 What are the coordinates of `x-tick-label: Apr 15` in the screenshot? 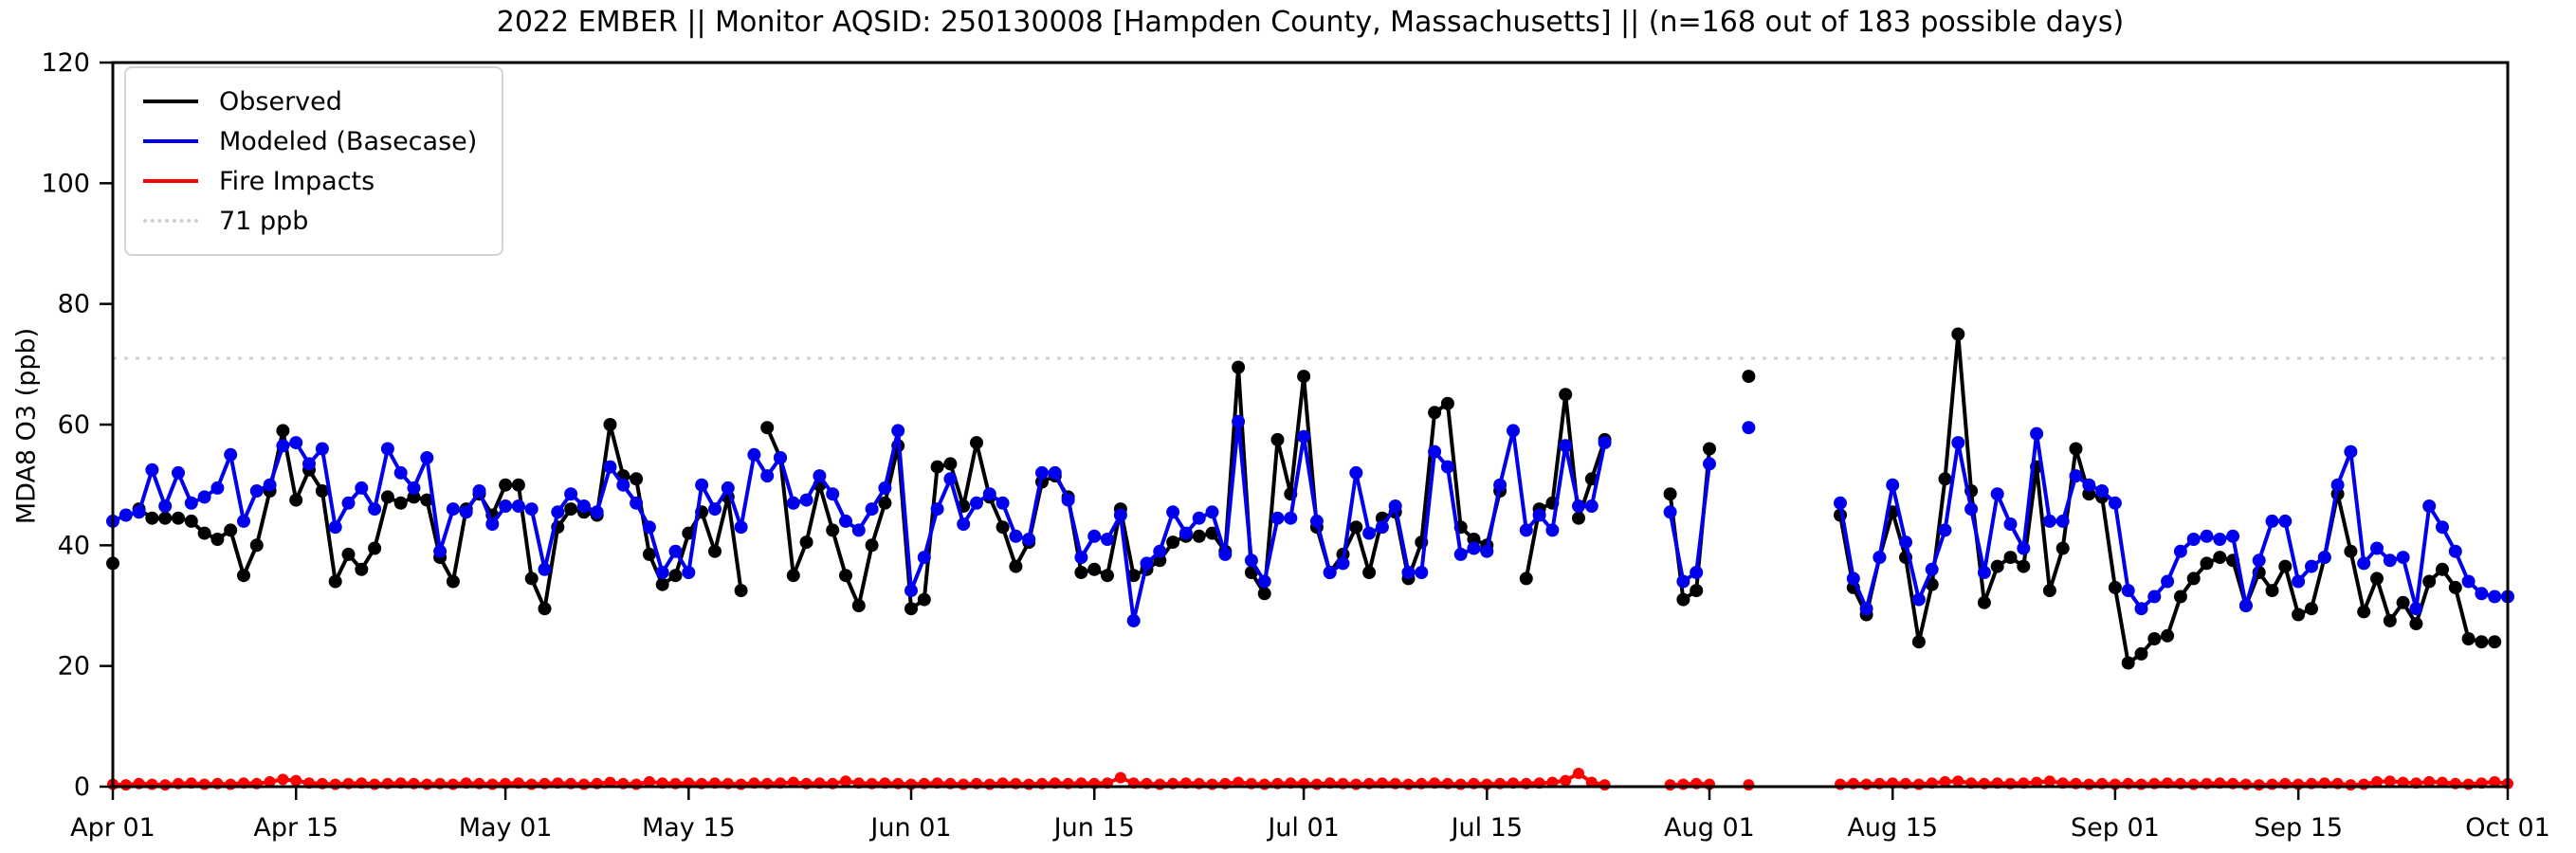 It's located at (295, 828).